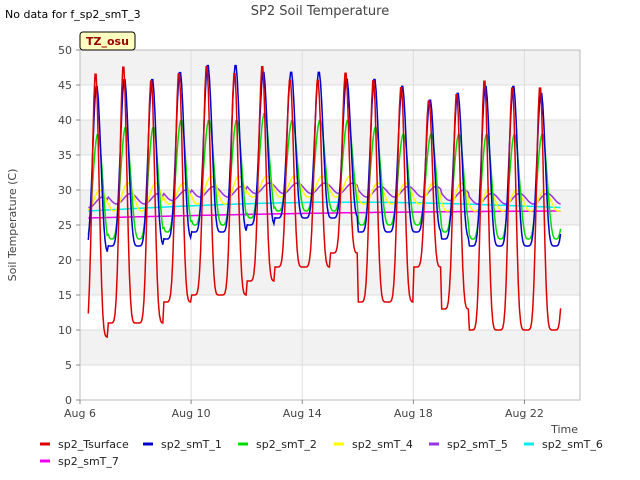  Describe the element at coordinates (65, 295) in the screenshot. I see `y-tick-label: 15` at that location.